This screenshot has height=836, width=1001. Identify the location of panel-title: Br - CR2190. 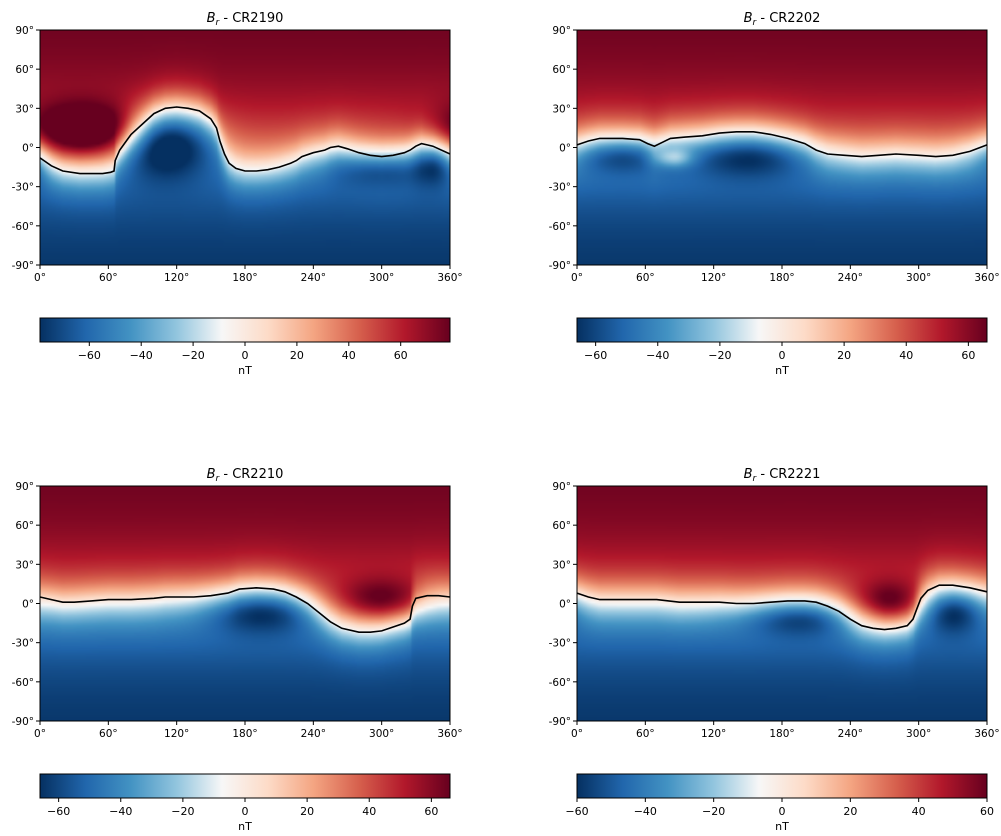
(245, 19).